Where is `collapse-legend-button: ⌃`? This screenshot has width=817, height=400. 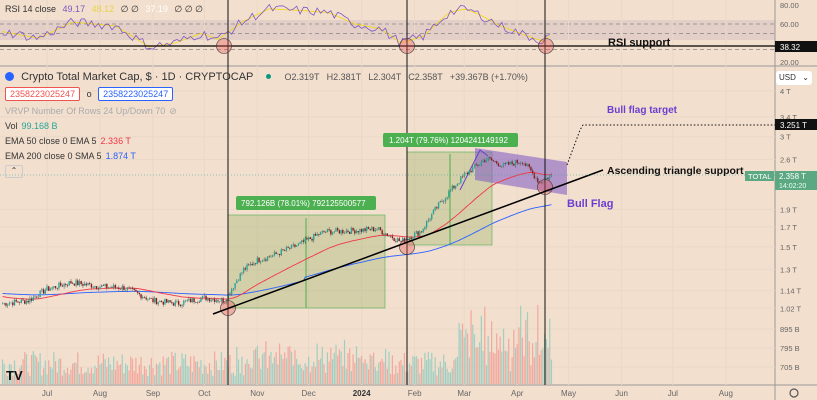
collapse-legend-button: ⌃ is located at coordinates (14, 171).